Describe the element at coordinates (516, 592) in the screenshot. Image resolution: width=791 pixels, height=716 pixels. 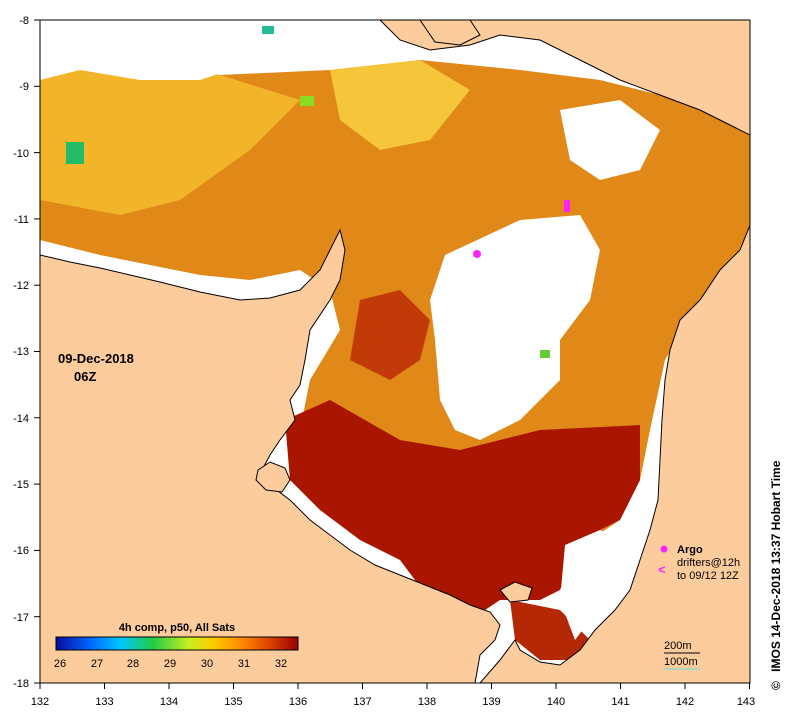
I see `land-mornington-island` at that location.